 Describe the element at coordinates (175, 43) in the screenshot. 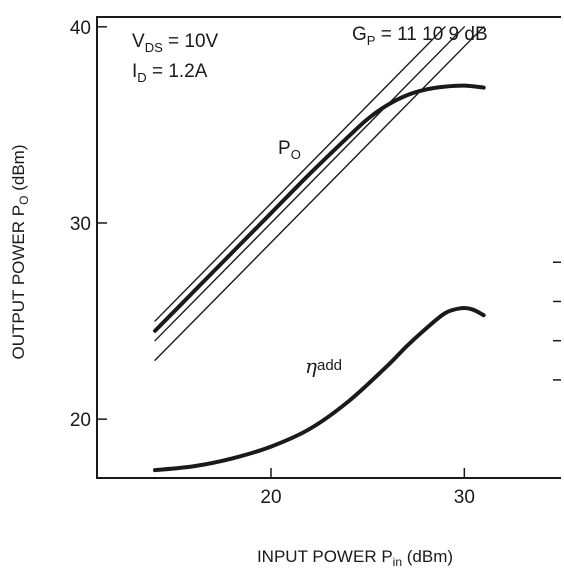

I see `vds-annotation: VDS = 10V` at that location.